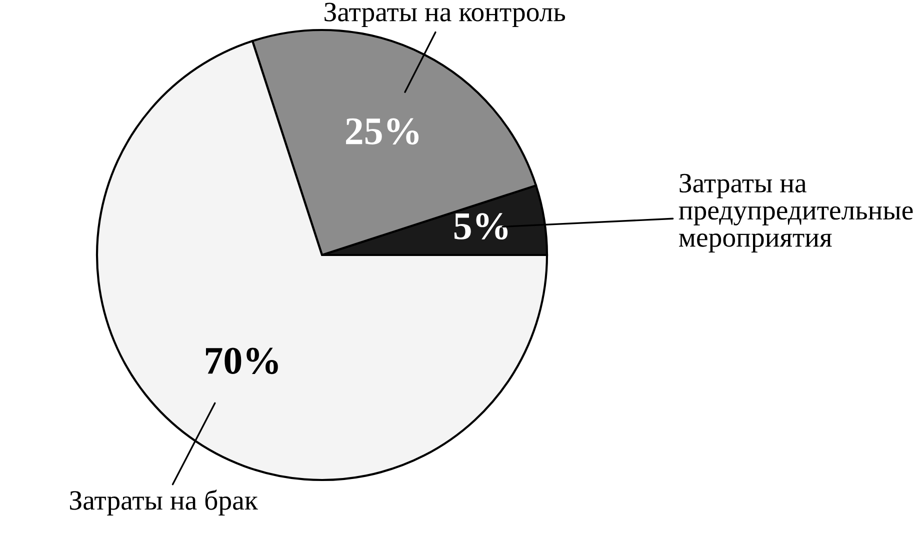 This screenshot has height=546, width=916. What do you see at coordinates (445, 15) in the screenshot?
I see `slice-label: Затраты на контроль` at bounding box center [445, 15].